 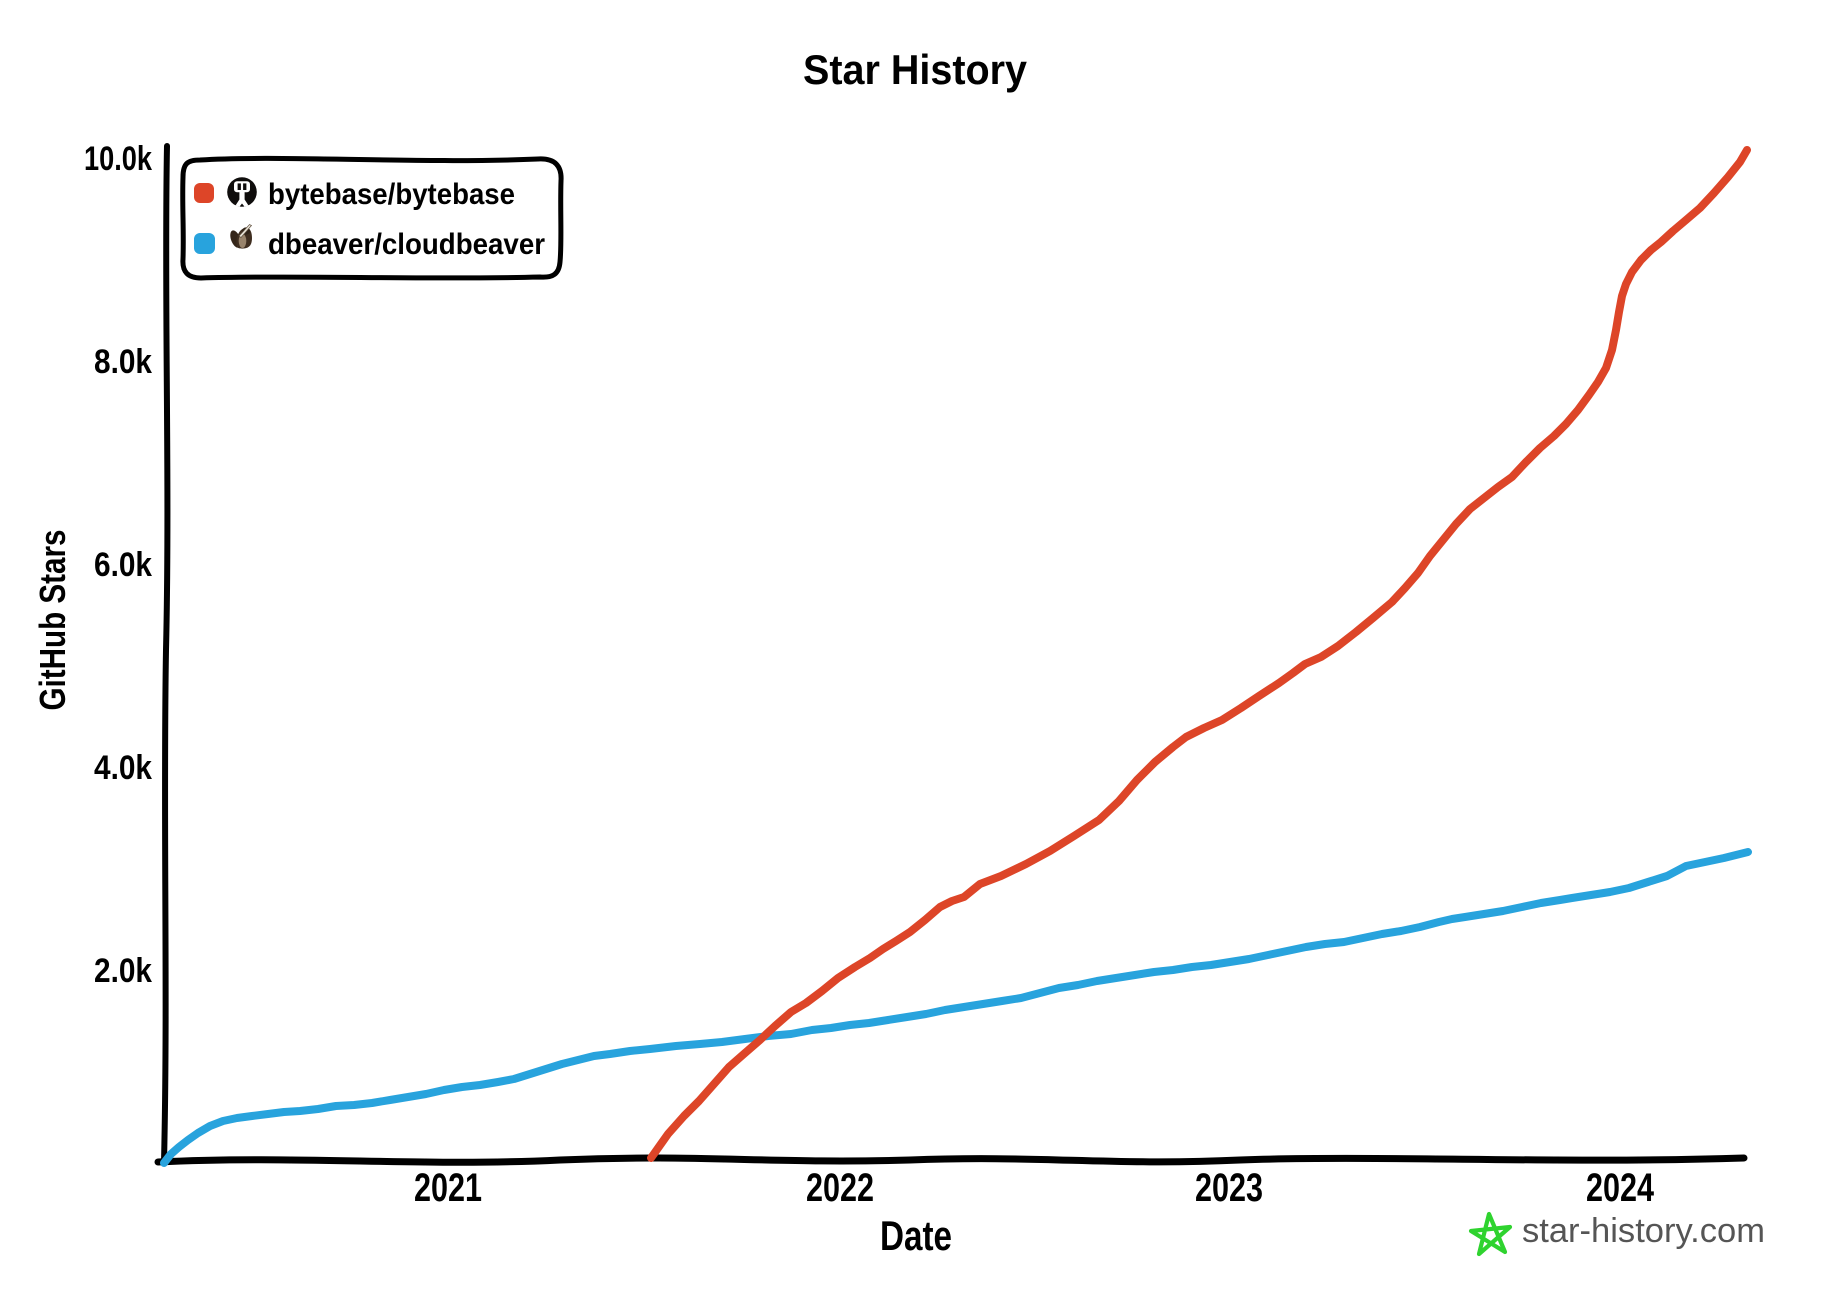 What do you see at coordinates (123, 565) in the screenshot?
I see `svg-text: 6.0k` at bounding box center [123, 565].